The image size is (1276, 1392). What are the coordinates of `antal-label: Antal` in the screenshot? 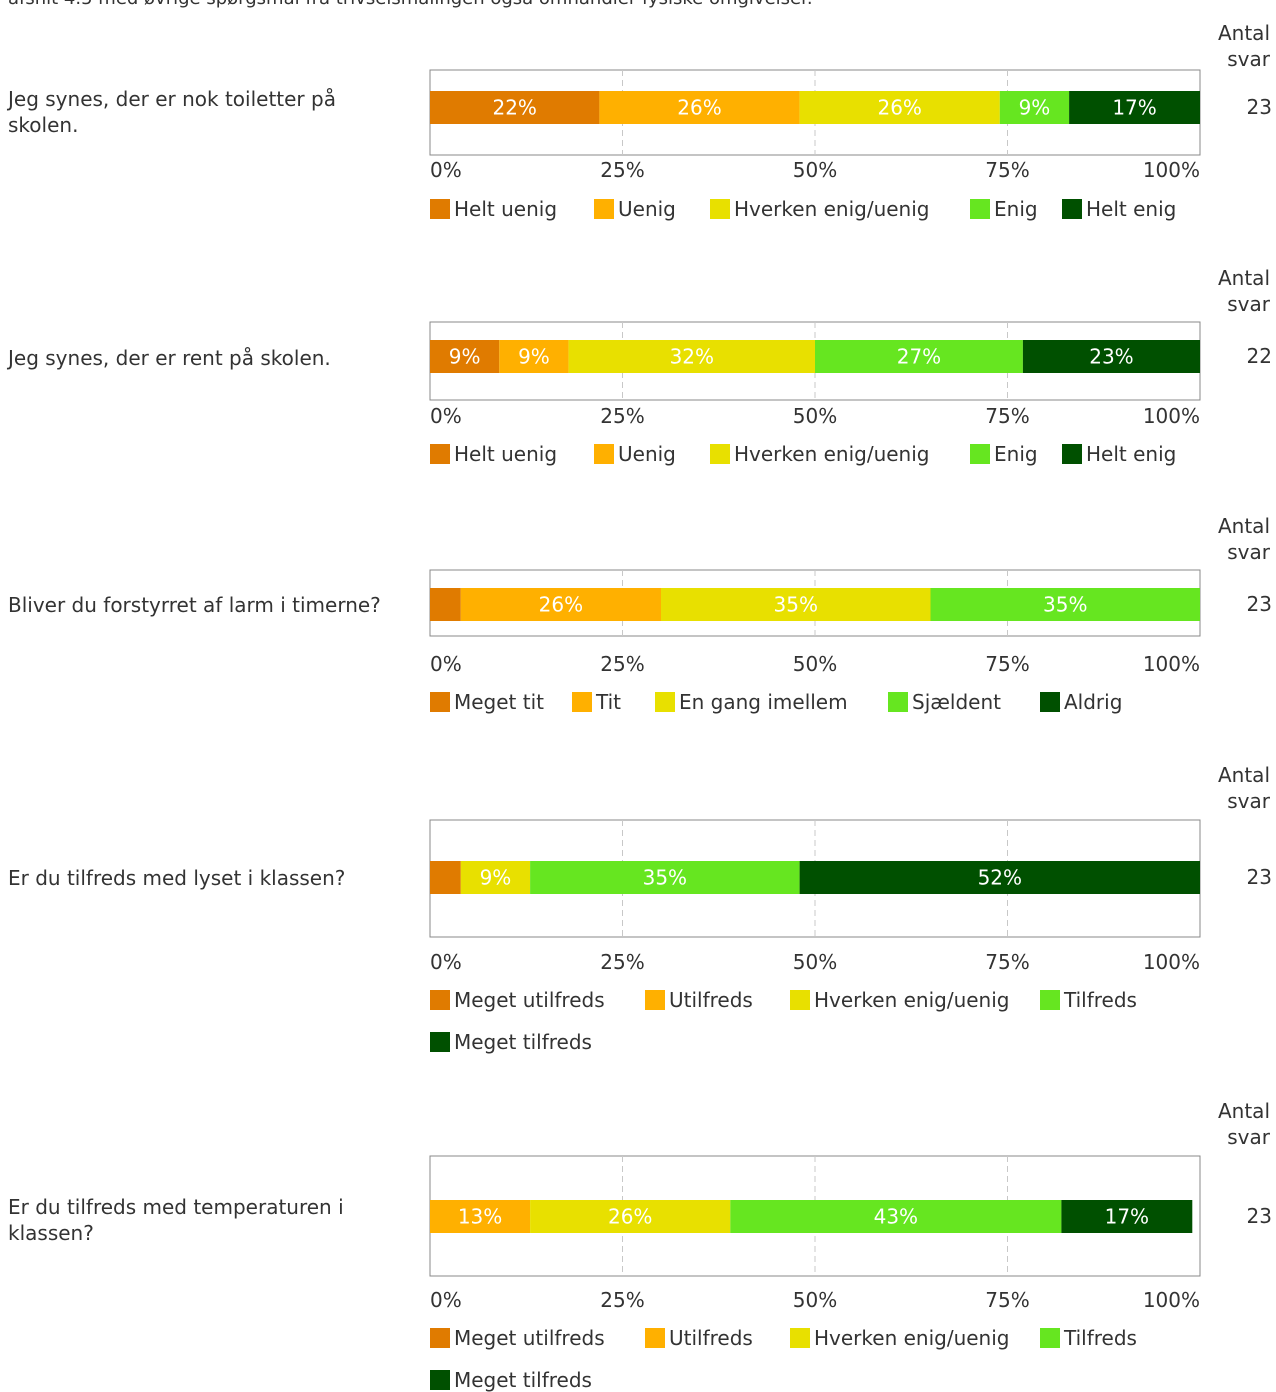 It's located at (1243, 526).